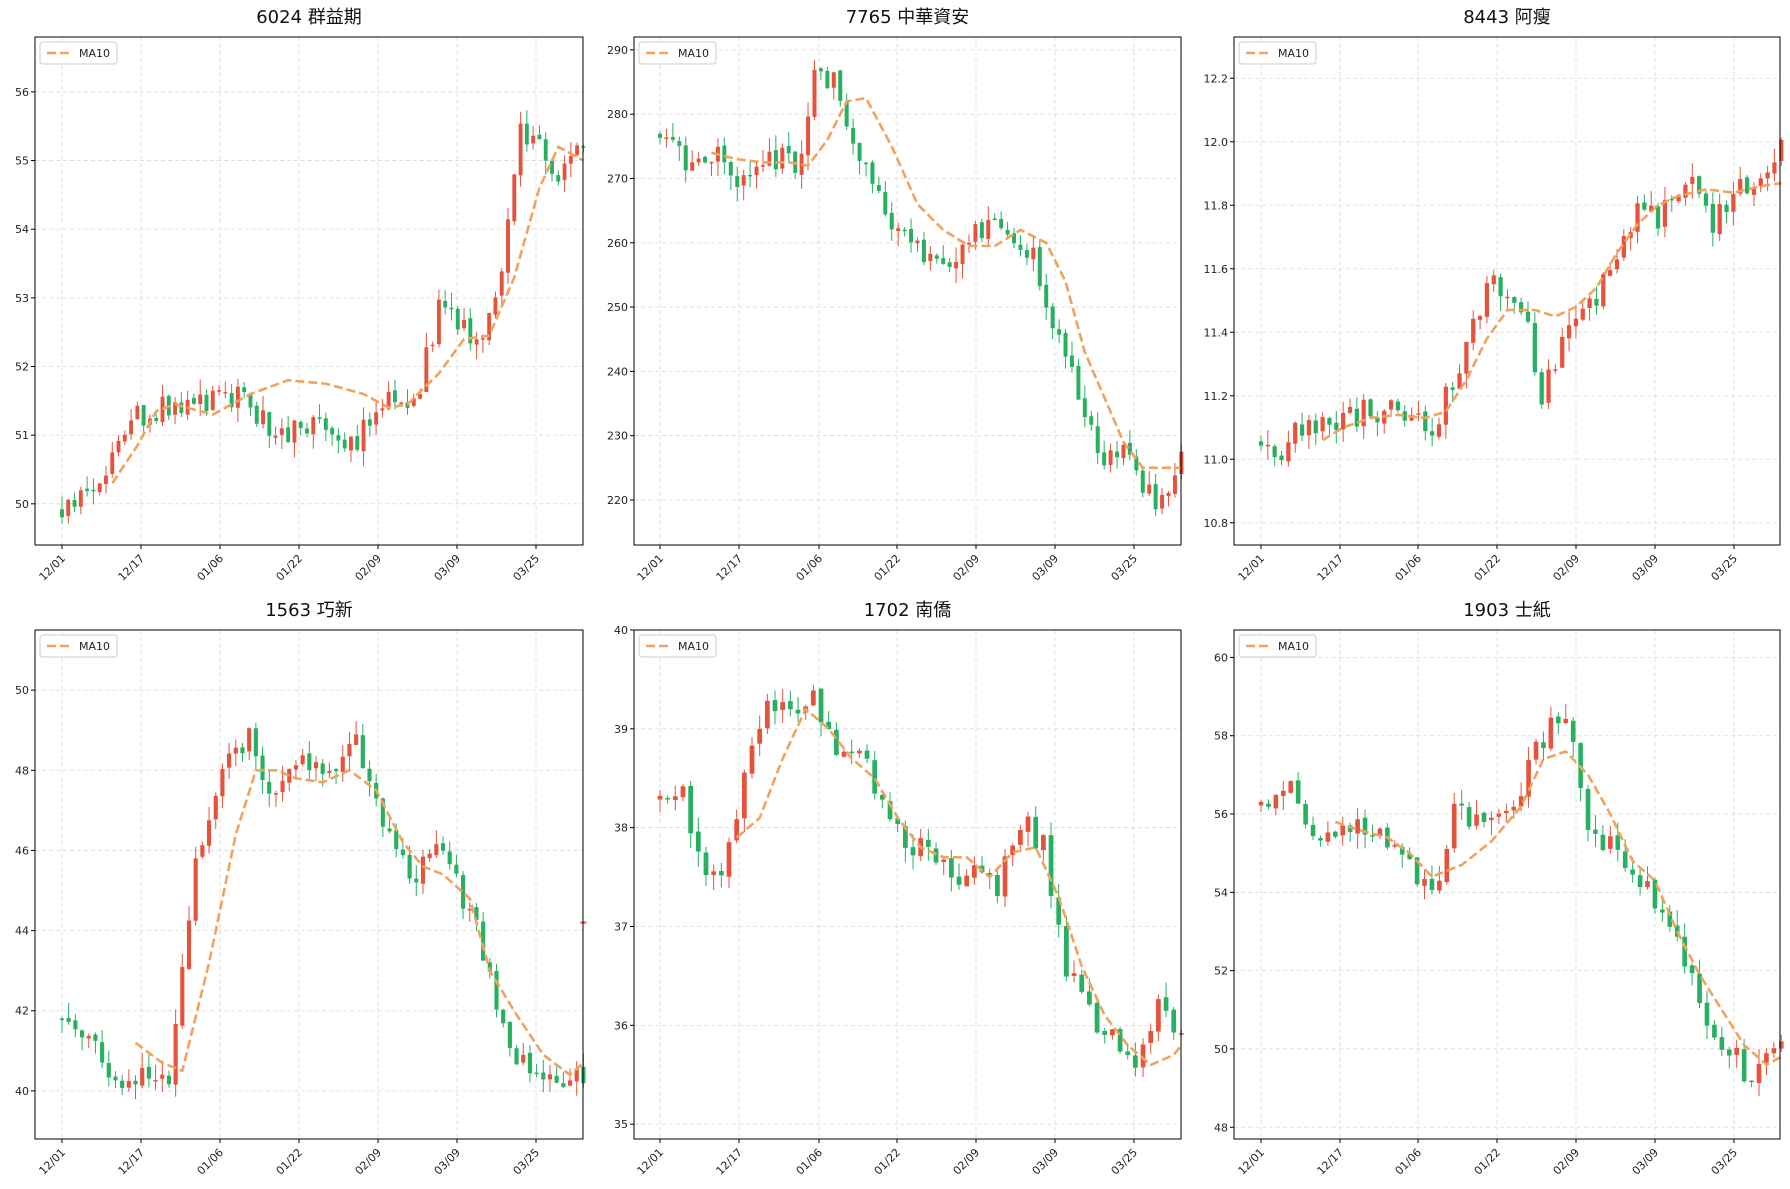 This screenshot has width=1790, height=1189. I want to click on legend: MA10, so click(1277, 53).